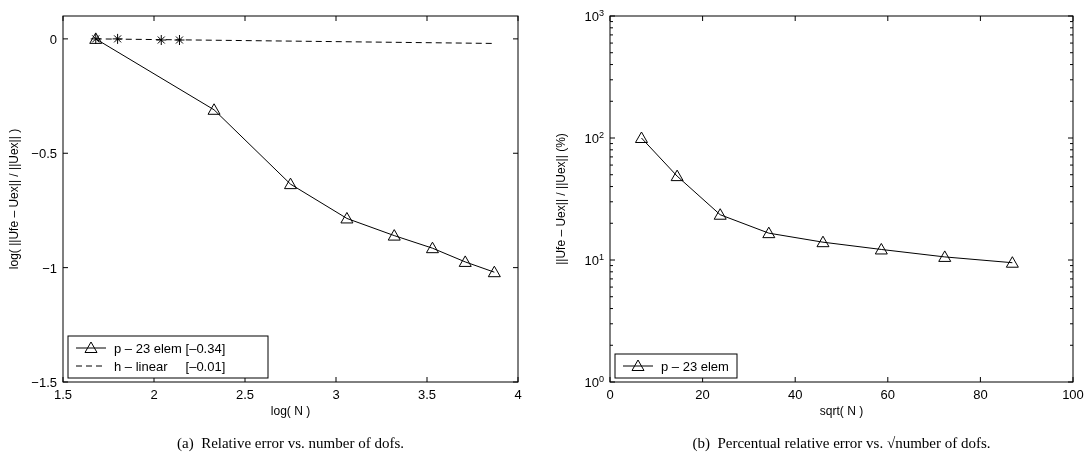  What do you see at coordinates (695, 366) in the screenshot?
I see `legend-label: p – 23 elem` at bounding box center [695, 366].